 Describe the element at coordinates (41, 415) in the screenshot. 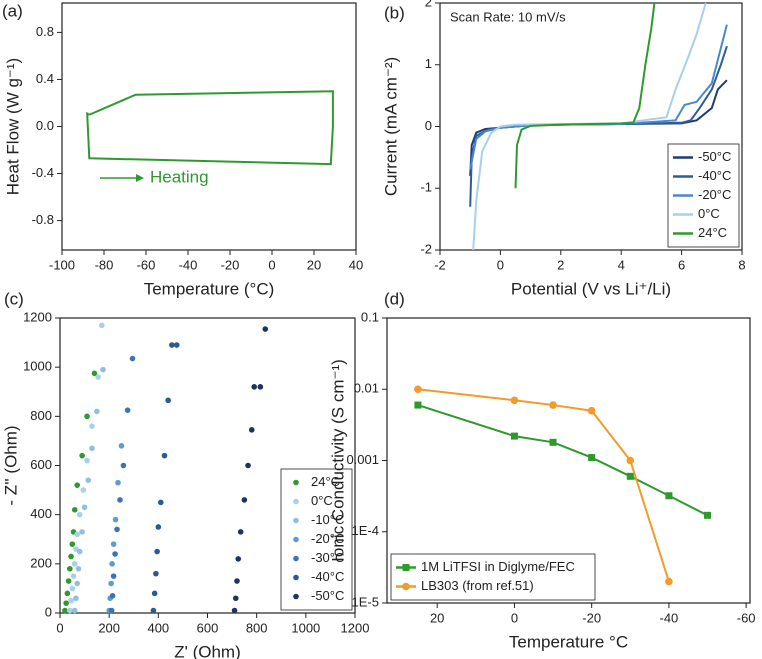

I see `y-tick-label: 800` at that location.